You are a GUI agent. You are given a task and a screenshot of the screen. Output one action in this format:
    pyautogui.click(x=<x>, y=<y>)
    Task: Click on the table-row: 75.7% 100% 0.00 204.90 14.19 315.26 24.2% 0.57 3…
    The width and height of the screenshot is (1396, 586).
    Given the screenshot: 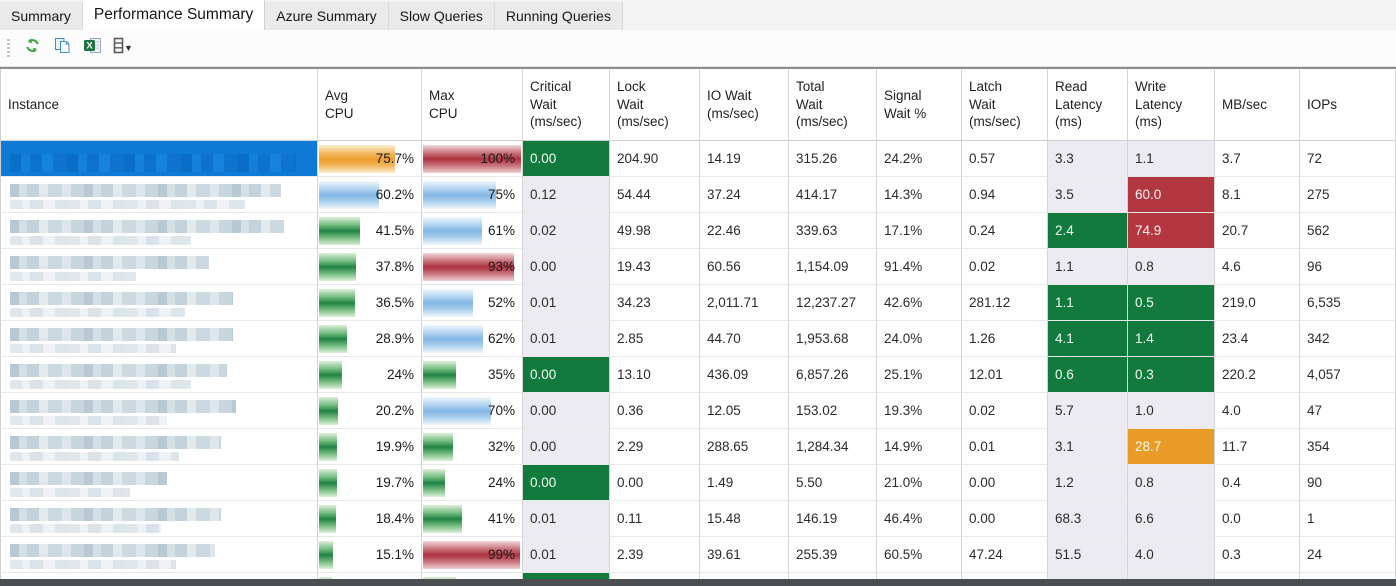 What is the action you would take?
    pyautogui.click(x=698, y=159)
    